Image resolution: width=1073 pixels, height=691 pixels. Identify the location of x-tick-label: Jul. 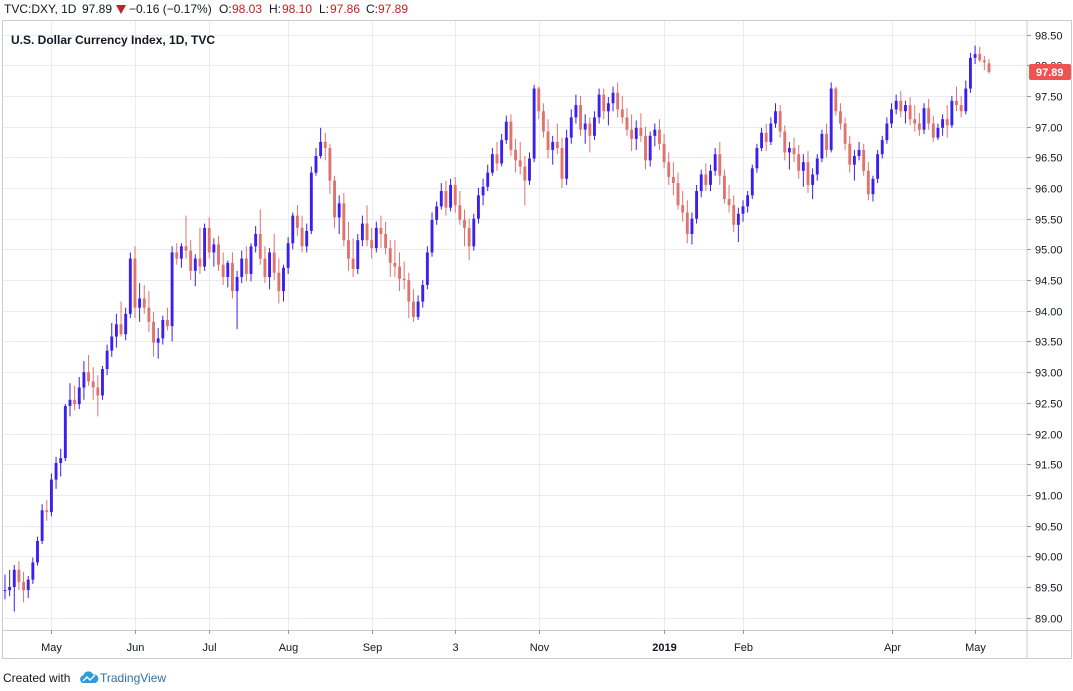
(209, 648).